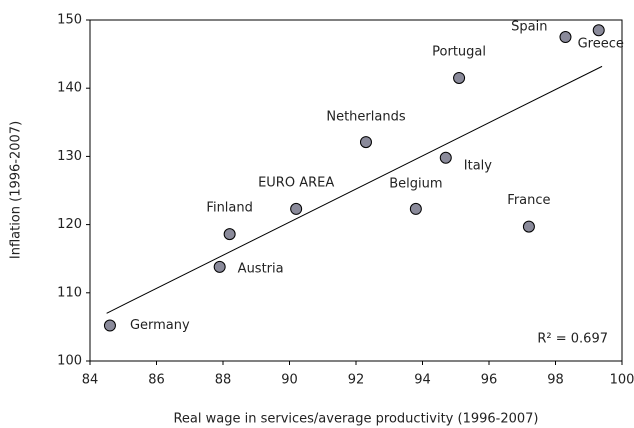  I want to click on x-tick-label: 90, so click(289, 380).